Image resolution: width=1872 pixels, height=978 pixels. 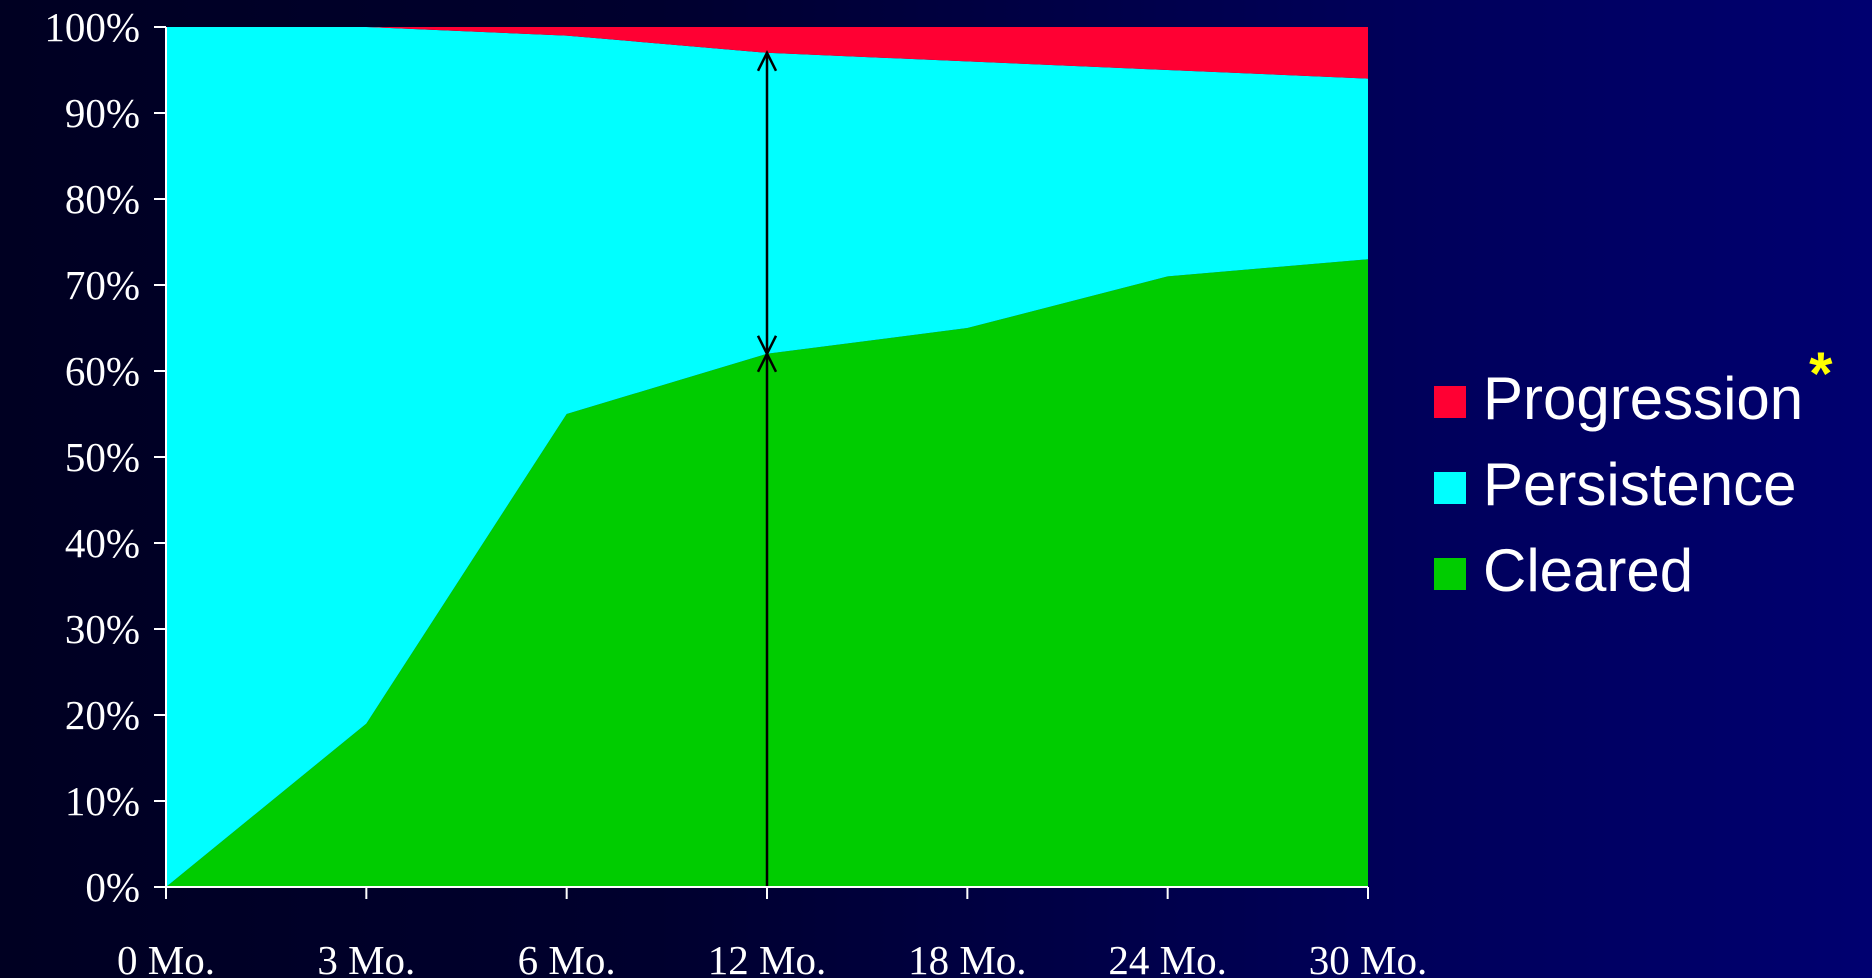 I want to click on x-tick-label: 24 Mo., so click(x=1167, y=957).